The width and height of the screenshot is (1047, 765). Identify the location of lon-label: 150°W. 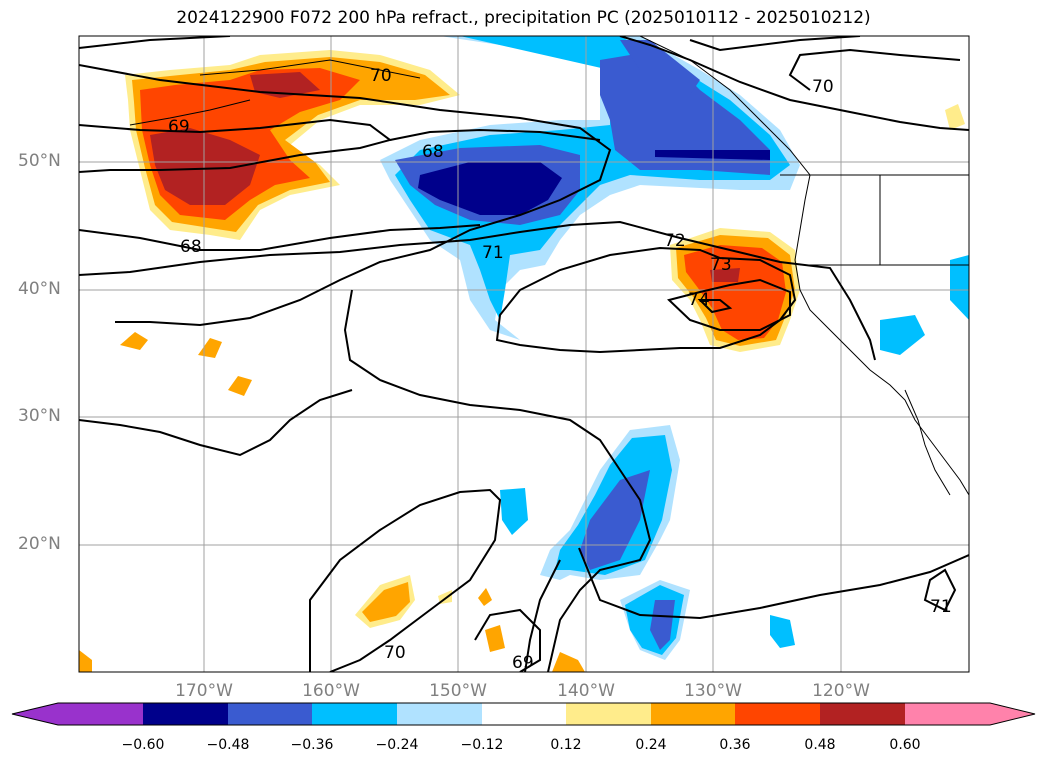
(458, 691).